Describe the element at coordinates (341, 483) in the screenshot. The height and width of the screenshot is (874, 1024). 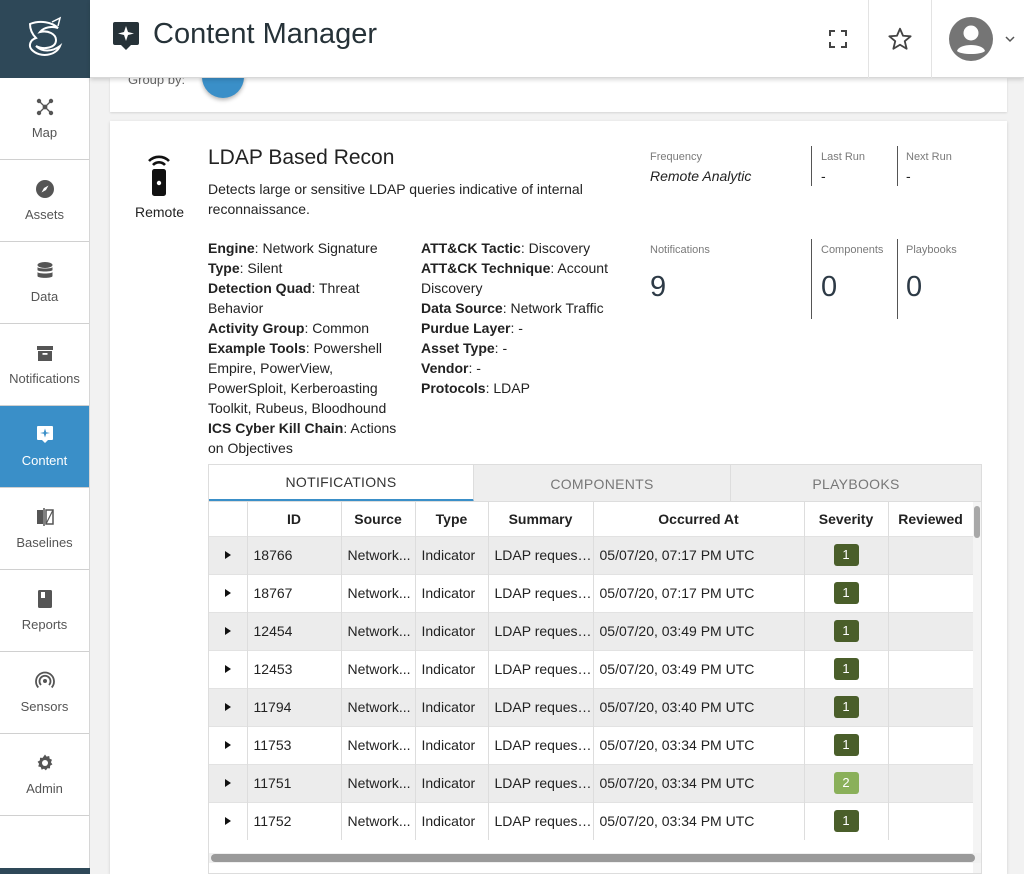
I see `tab-notifications: NOTIFICATIONS` at that location.